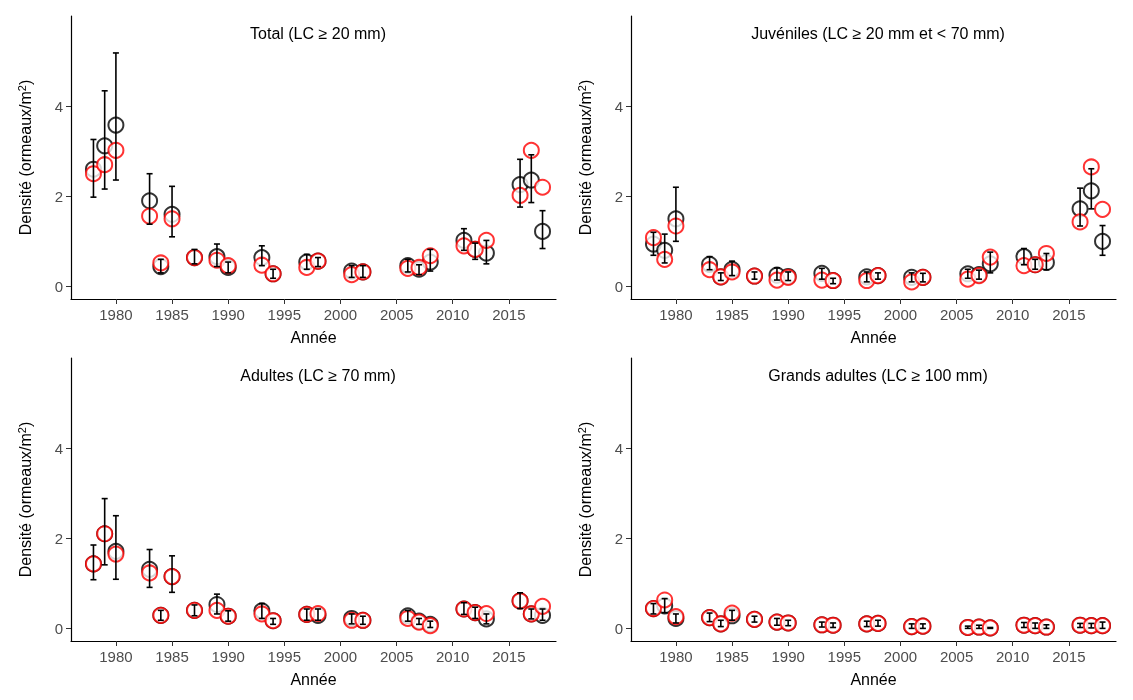 The image size is (1133, 700). Describe the element at coordinates (878, 33) in the screenshot. I see `text: Juvéniles (LC ≥ 20 mm et < 70 mm)` at that location.